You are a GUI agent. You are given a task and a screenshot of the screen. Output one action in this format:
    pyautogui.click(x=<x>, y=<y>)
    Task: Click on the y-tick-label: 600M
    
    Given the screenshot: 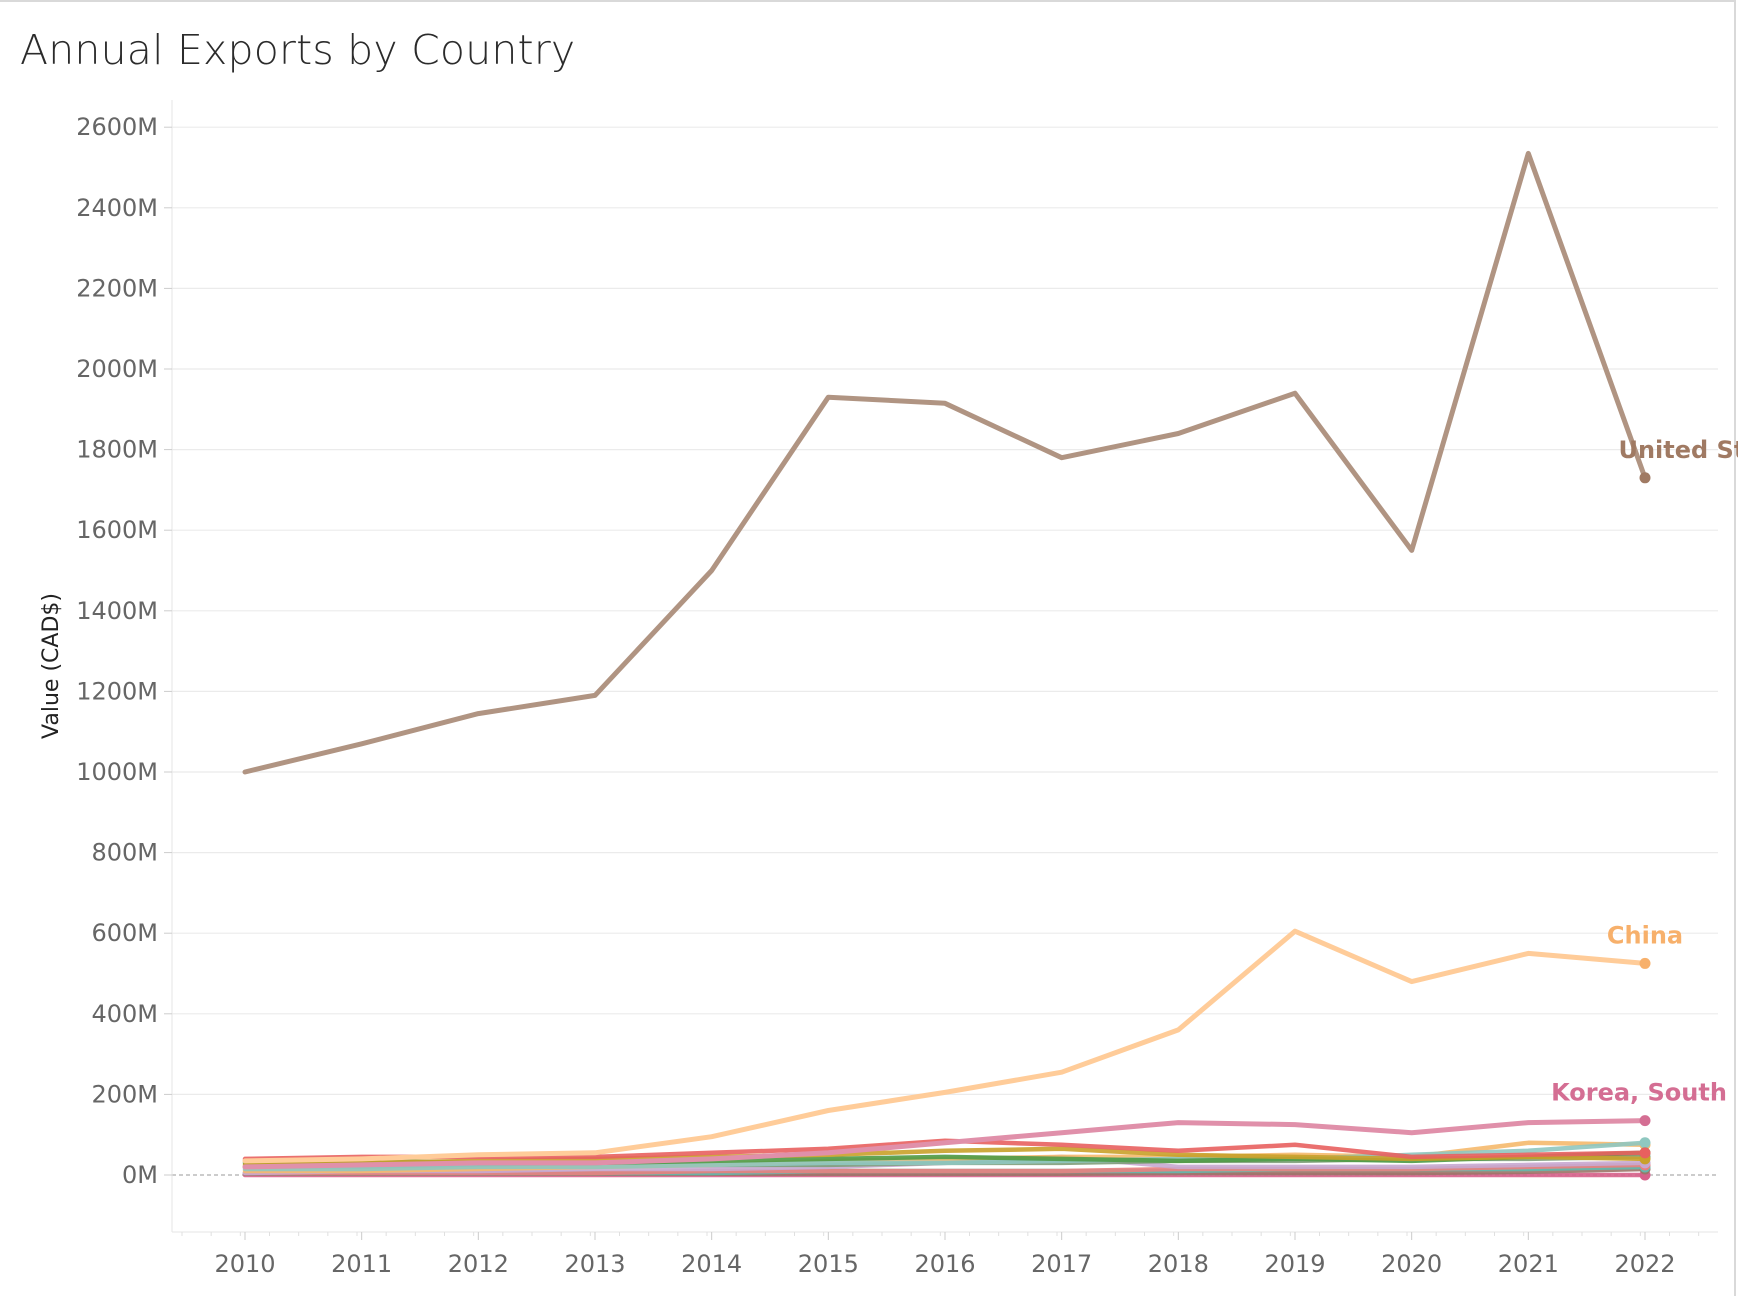 What is the action you would take?
    pyautogui.click(x=124, y=933)
    